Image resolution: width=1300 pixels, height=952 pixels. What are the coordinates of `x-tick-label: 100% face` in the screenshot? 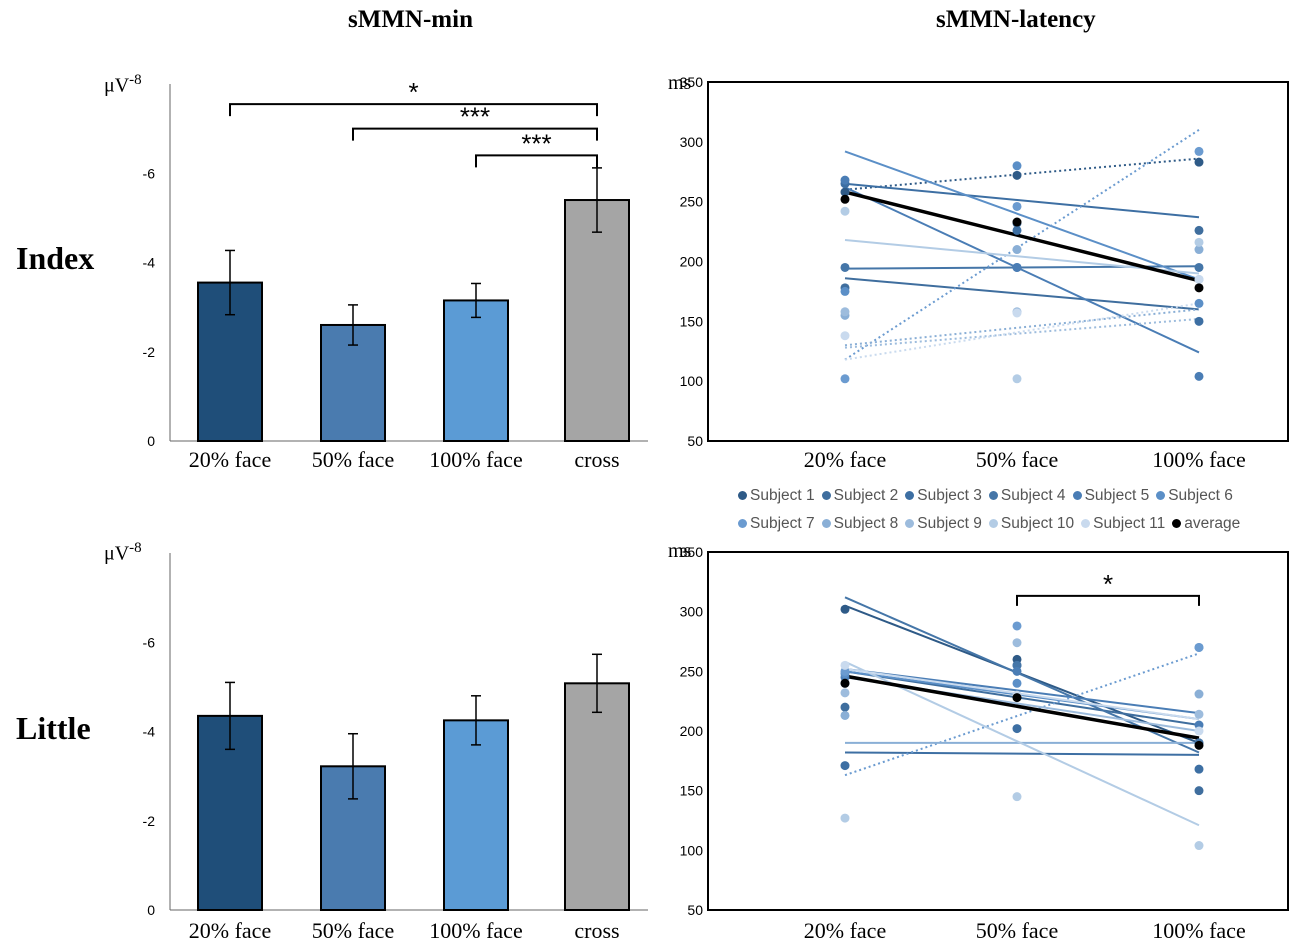 It's located at (1198, 459).